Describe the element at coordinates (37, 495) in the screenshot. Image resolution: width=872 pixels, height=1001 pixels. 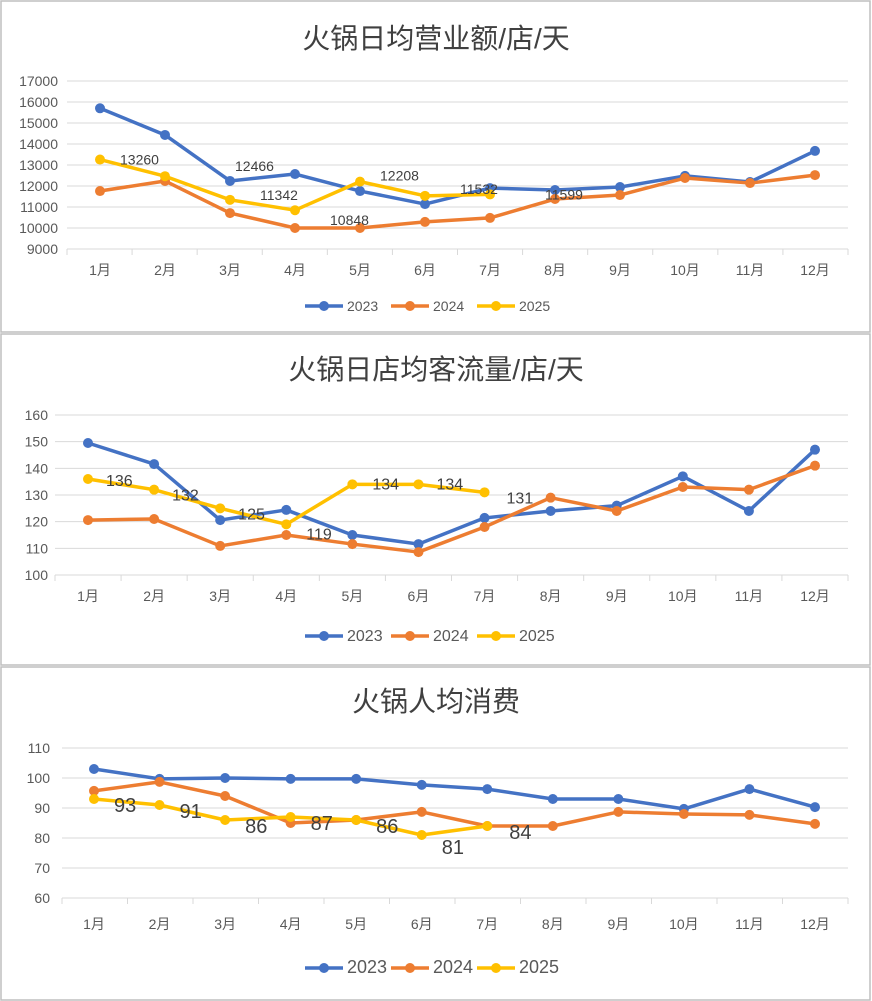
I see `y-tick-label: 130` at that location.